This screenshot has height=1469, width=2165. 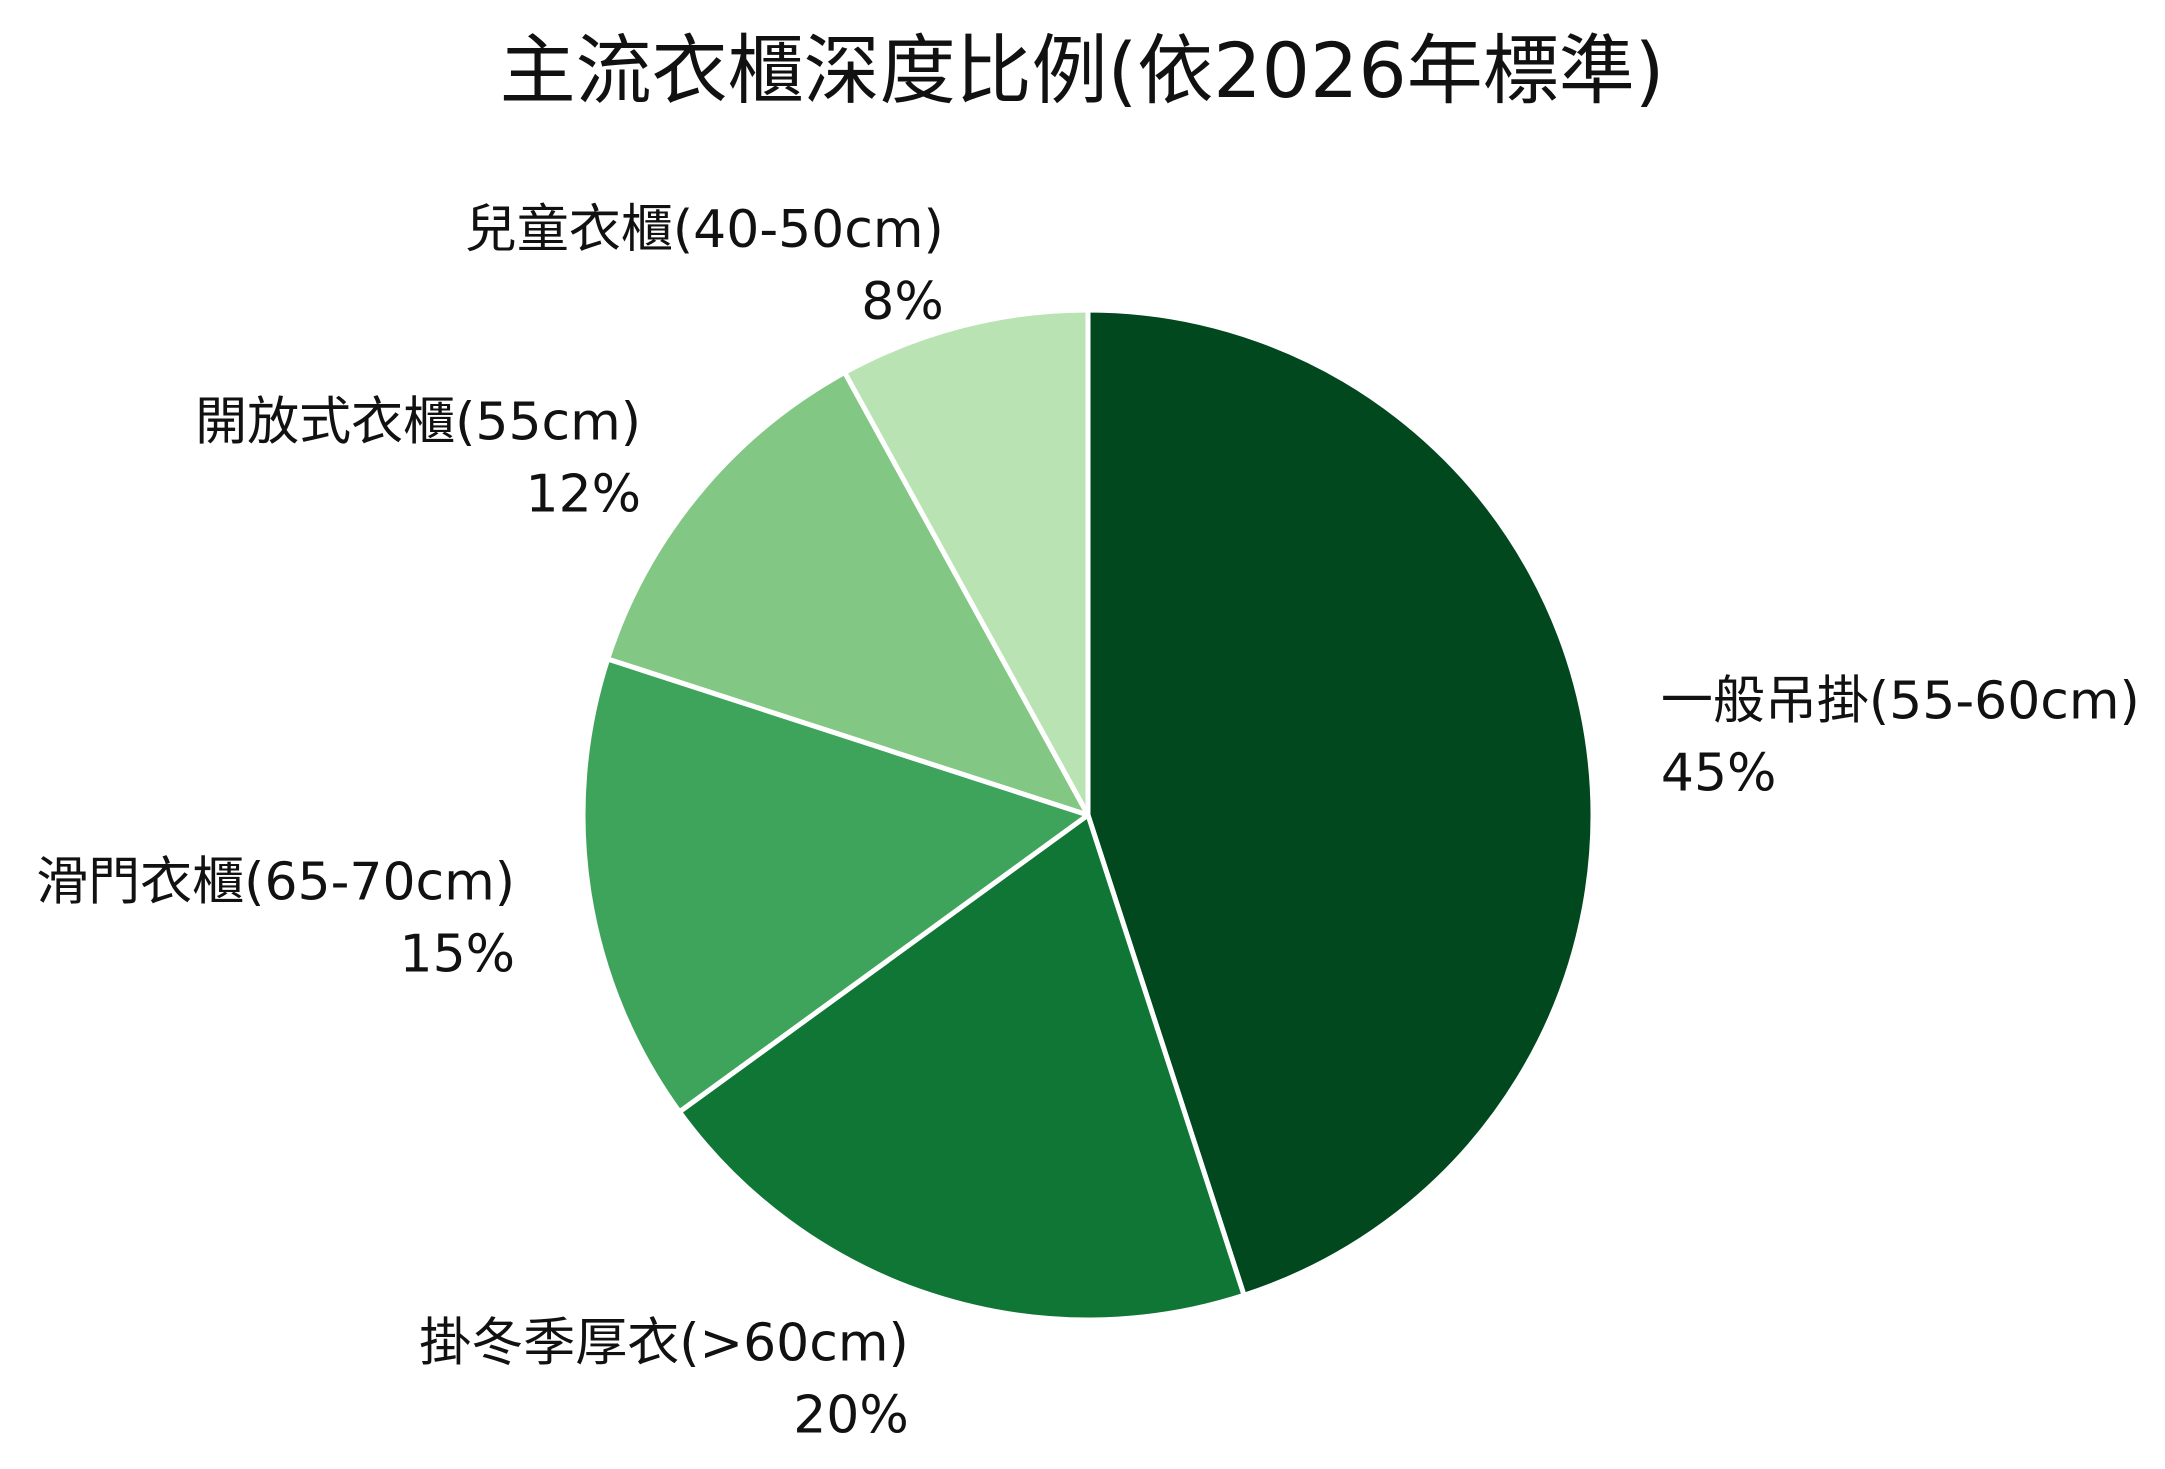 I want to click on slice-percent-label: 8%, so click(x=902, y=302).